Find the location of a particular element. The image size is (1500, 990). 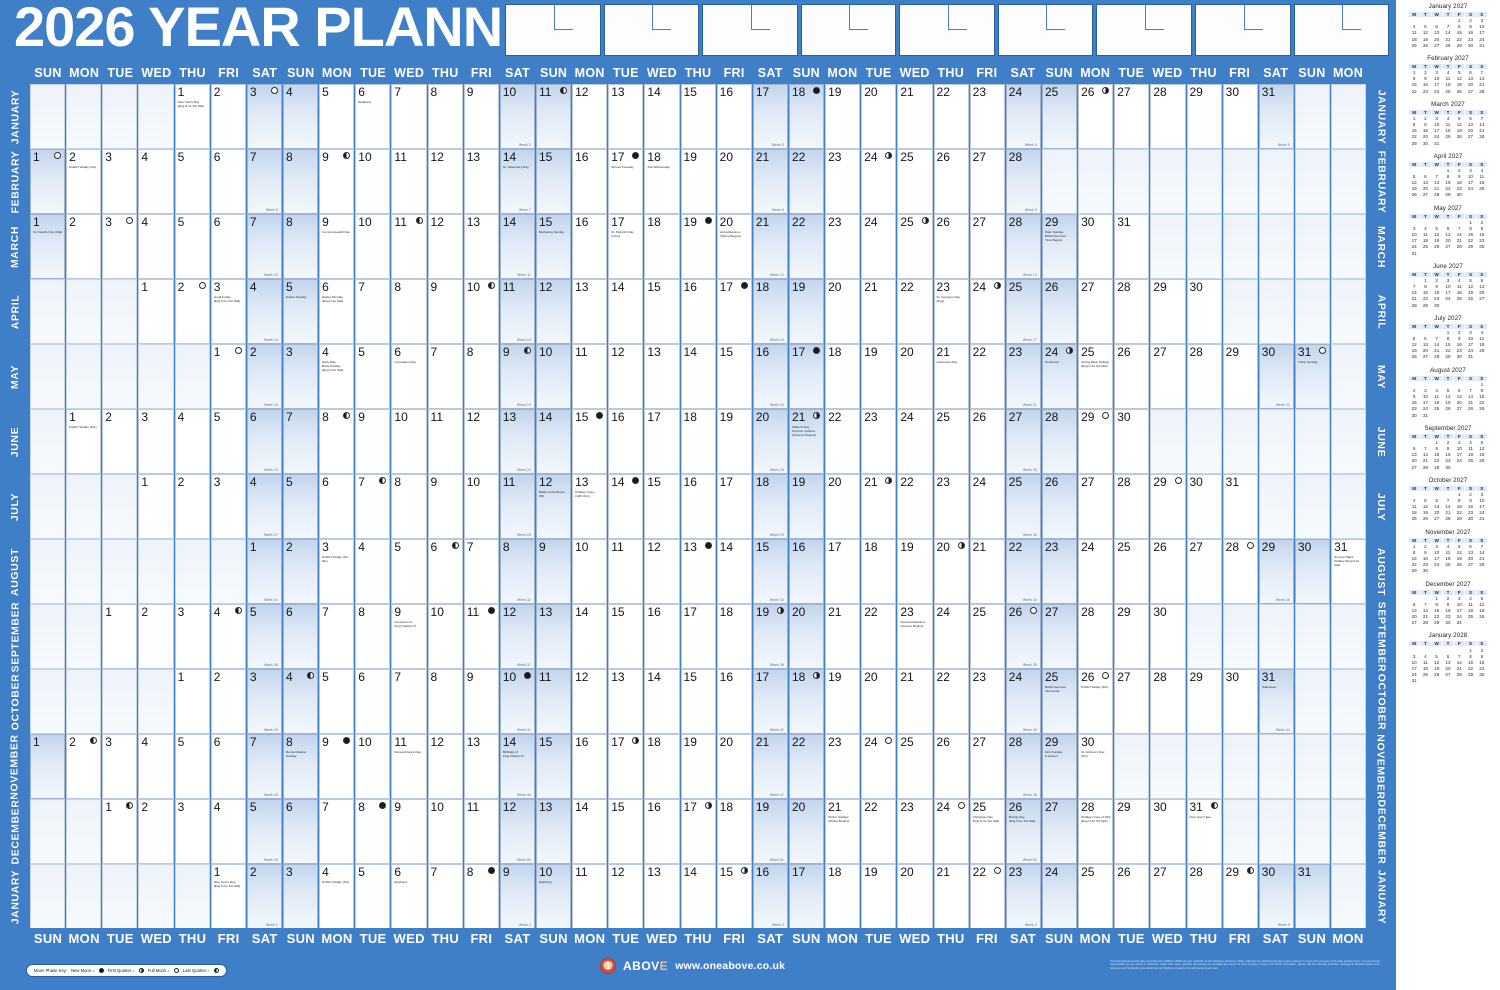

day-cell: 24 Pentecost is located at coordinates (1059, 376).